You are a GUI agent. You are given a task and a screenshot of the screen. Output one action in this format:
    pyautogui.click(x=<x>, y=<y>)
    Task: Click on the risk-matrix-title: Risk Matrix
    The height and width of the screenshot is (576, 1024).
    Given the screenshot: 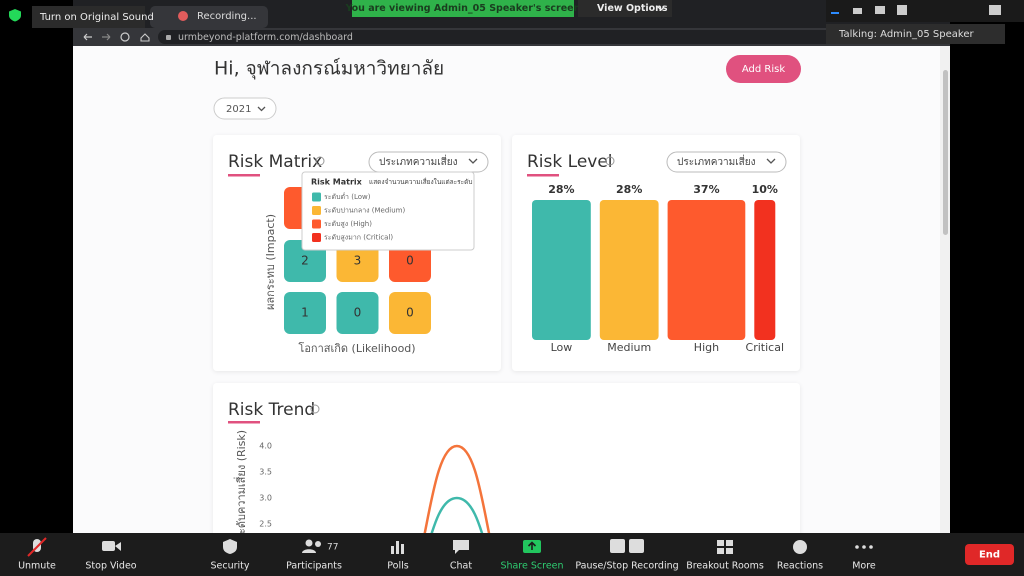 What is the action you would take?
    pyautogui.click(x=275, y=162)
    